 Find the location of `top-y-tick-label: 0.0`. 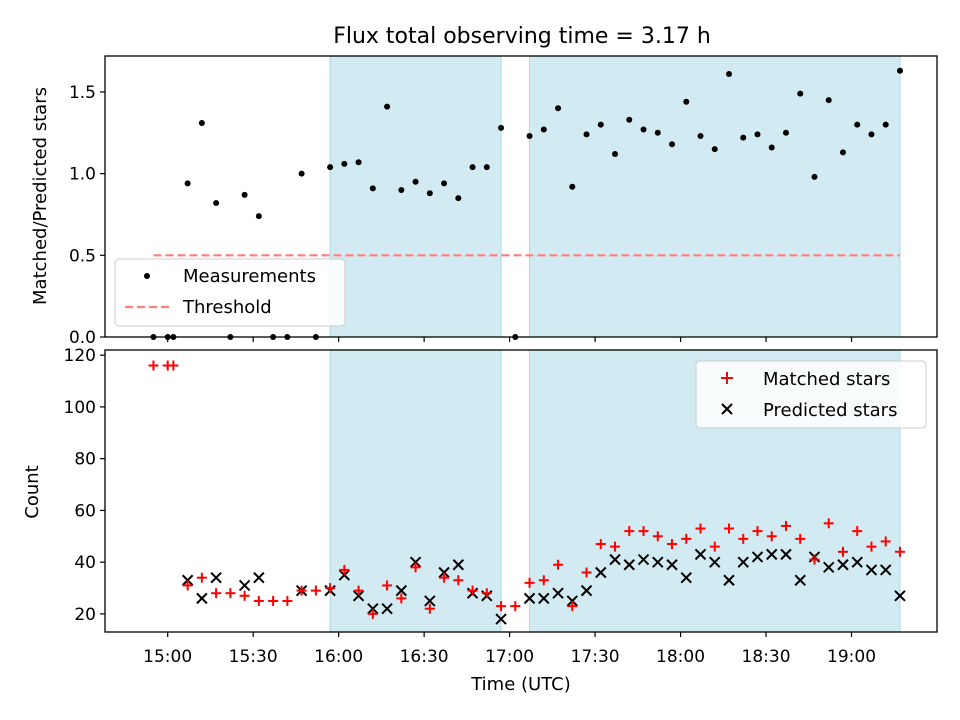

top-y-tick-label: 0.0 is located at coordinates (82, 338).